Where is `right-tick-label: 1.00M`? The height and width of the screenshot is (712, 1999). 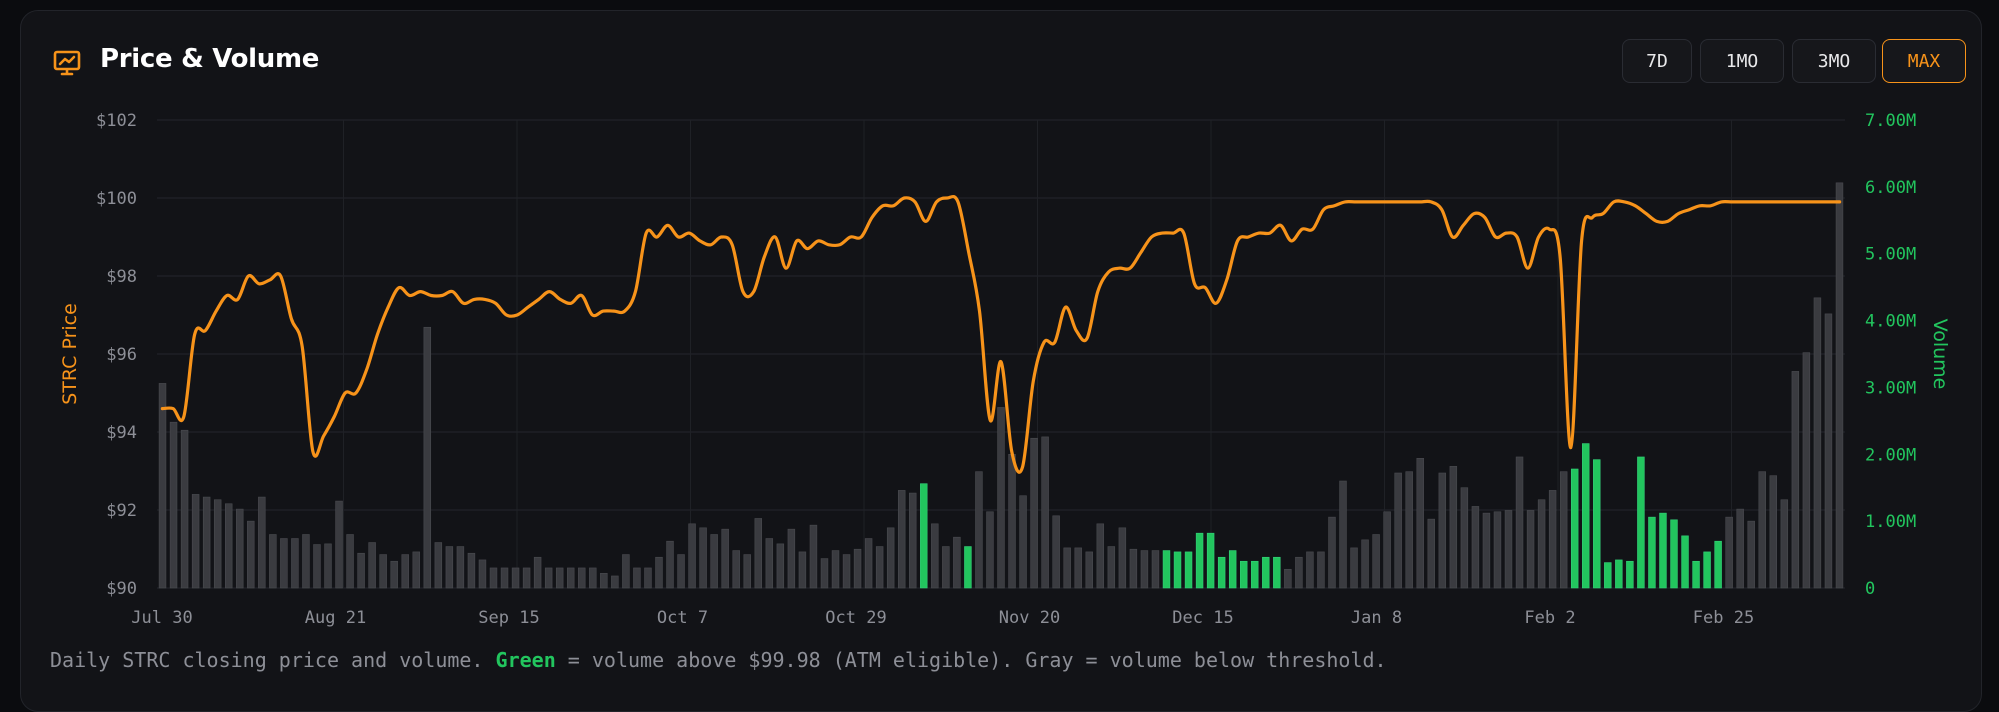 right-tick-label: 1.00M is located at coordinates (1890, 522).